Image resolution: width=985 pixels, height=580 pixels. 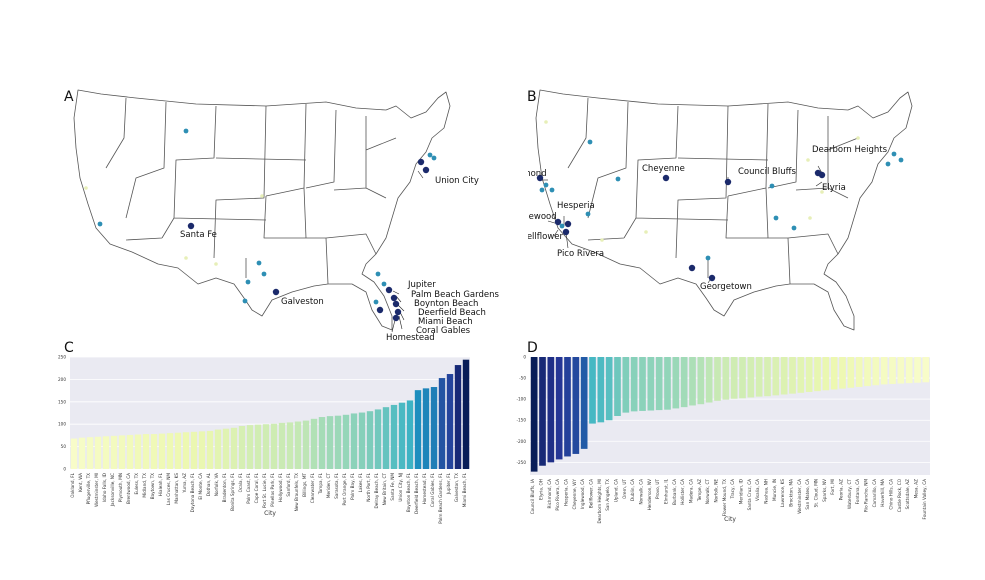 I want to click on y-tick-label: 150, so click(x=62, y=401).